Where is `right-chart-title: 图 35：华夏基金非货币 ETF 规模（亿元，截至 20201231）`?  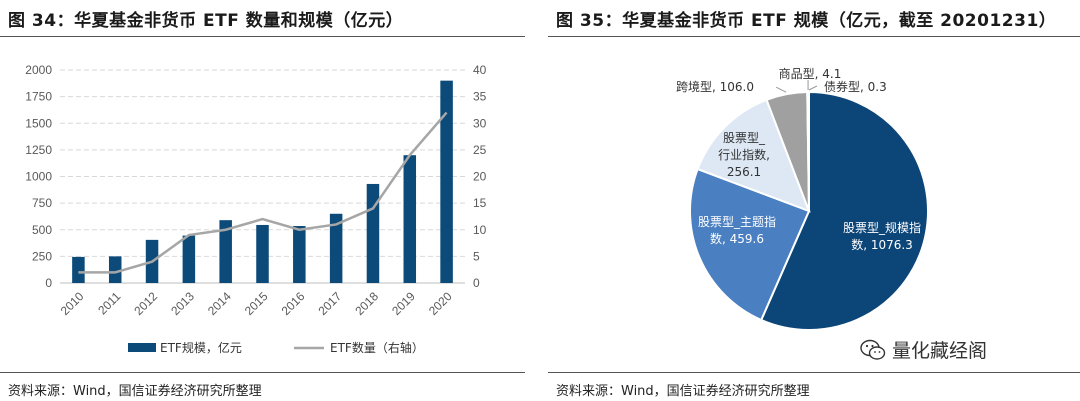 right-chart-title: 图 35：华夏基金非货币 ETF 规模（亿元，截至 20201231） is located at coordinates (806, 21).